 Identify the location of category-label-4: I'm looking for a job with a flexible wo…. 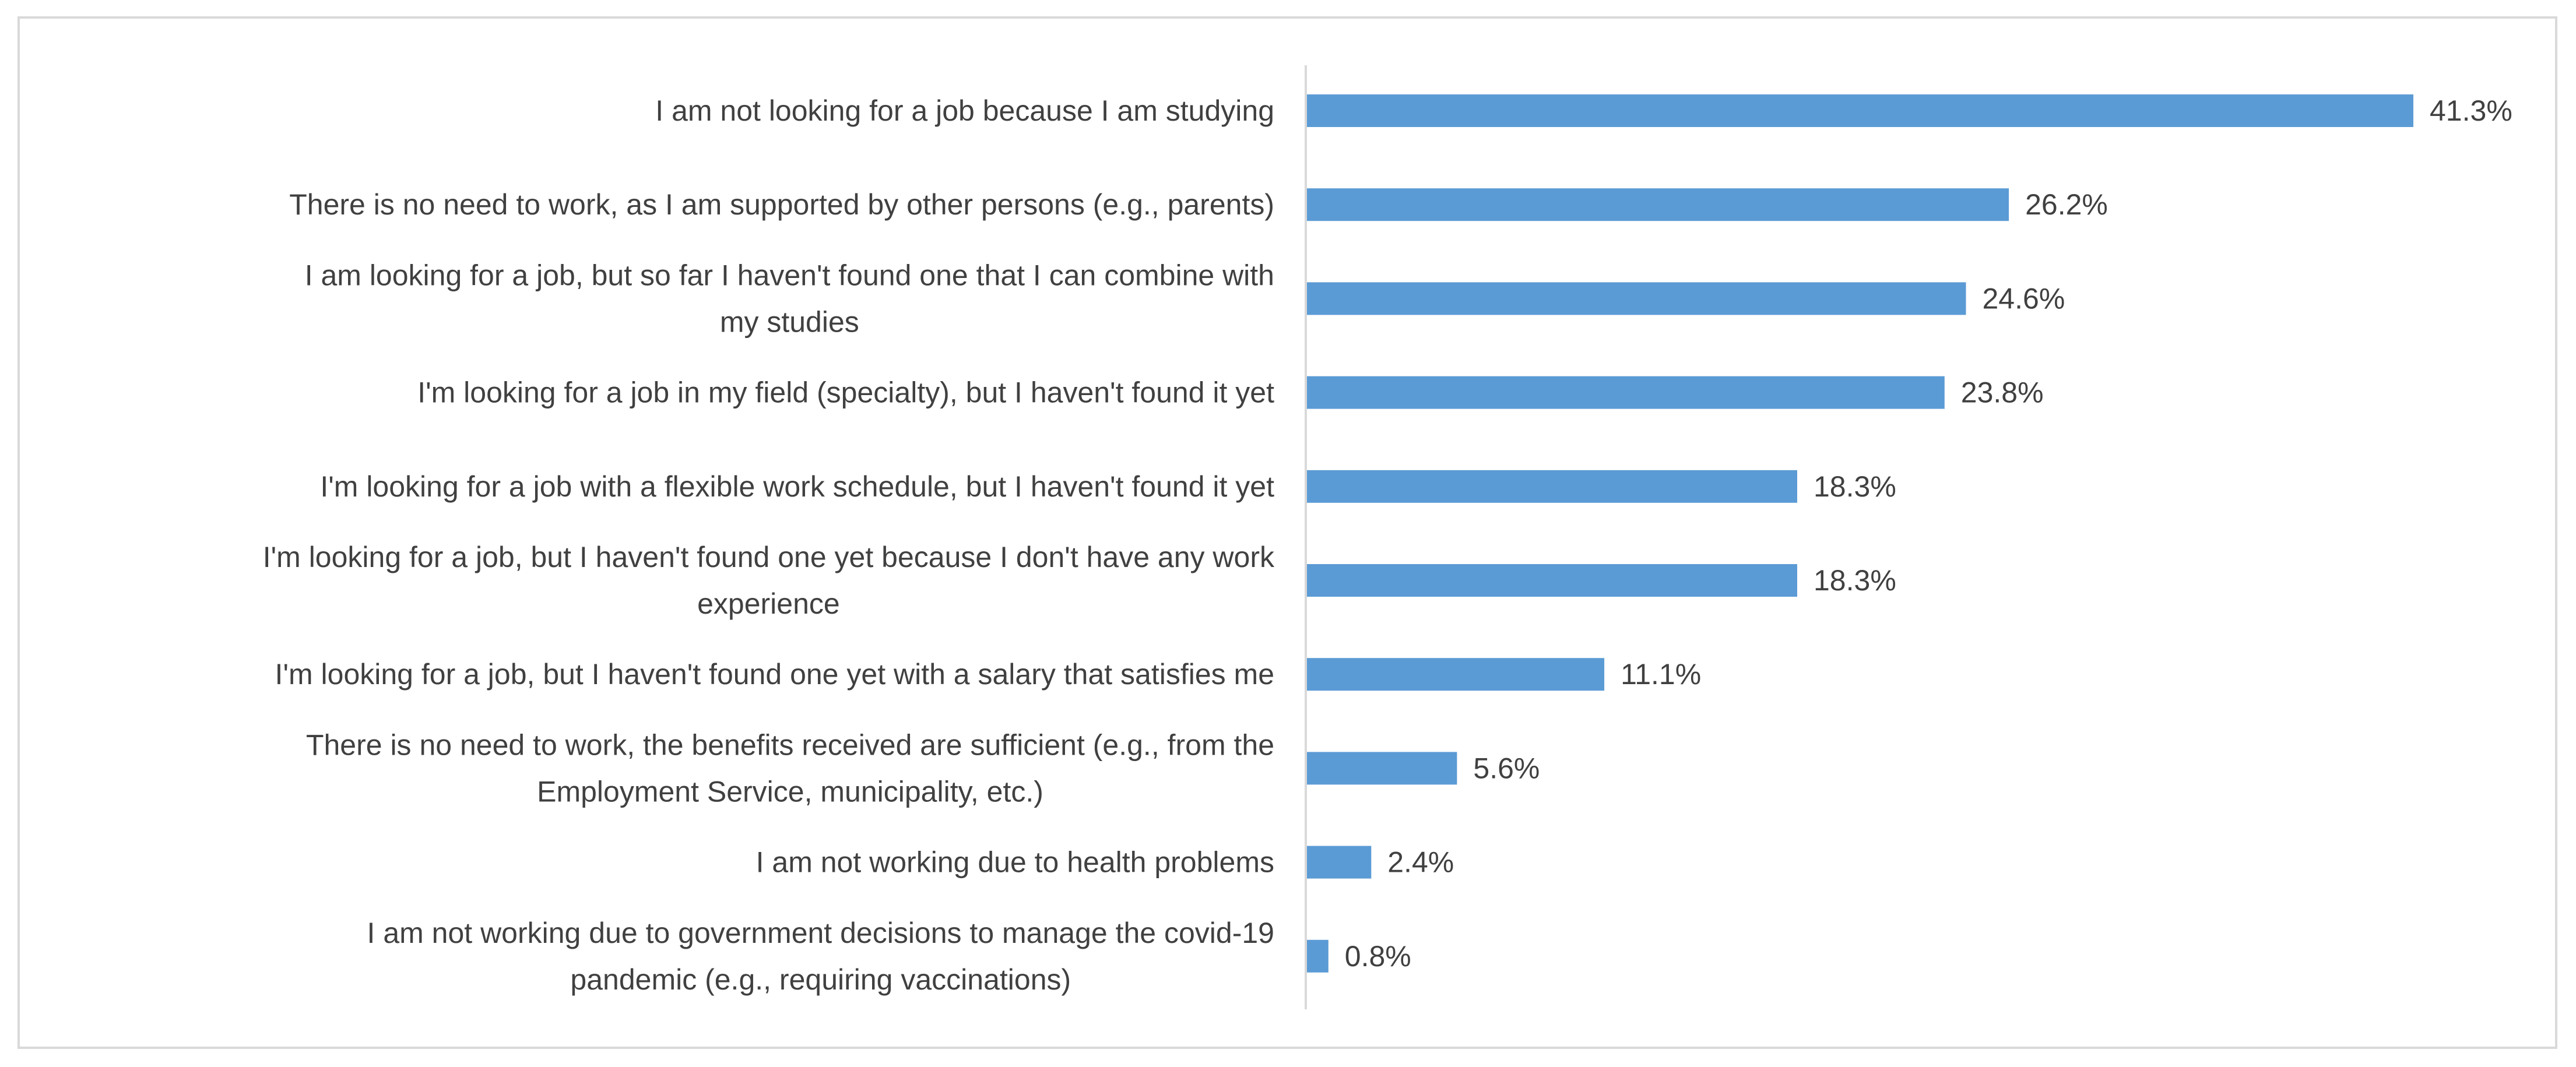
(797, 487).